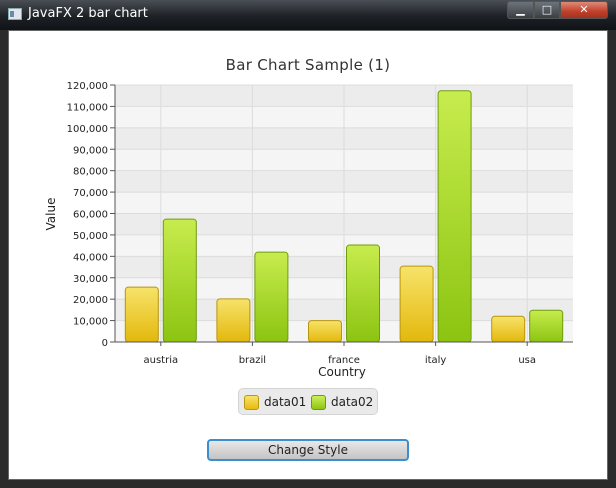 The width and height of the screenshot is (616, 488). Describe the element at coordinates (251, 402) in the screenshot. I see `legend-swatch-data01` at that location.